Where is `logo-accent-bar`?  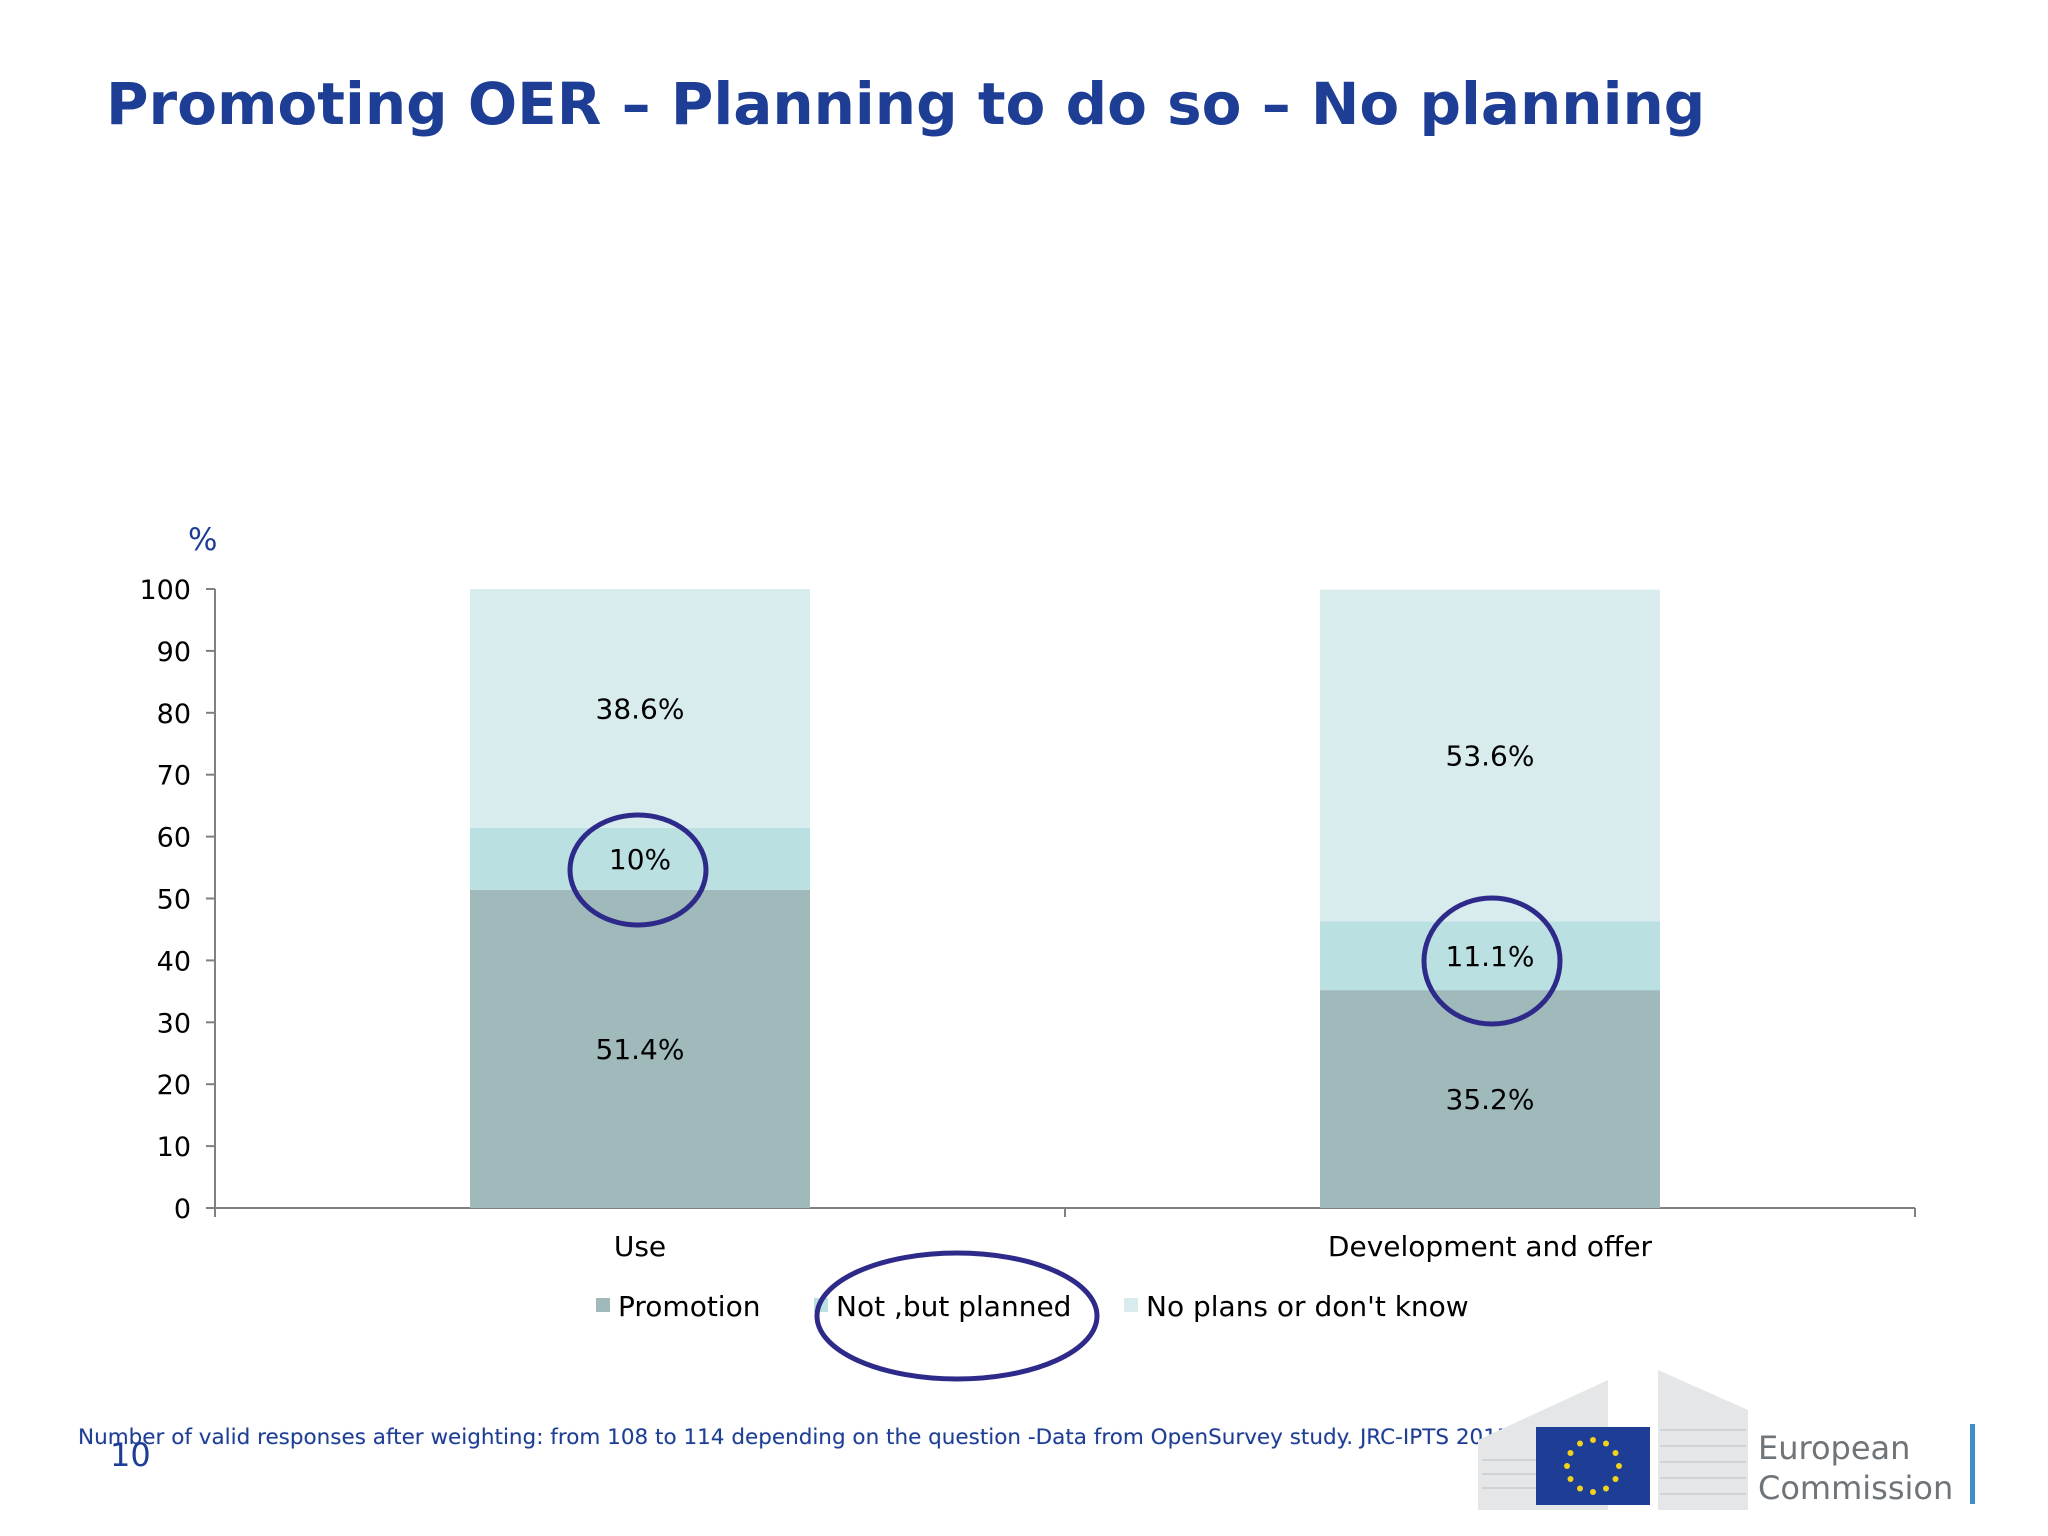
logo-accent-bar is located at coordinates (1972, 1464).